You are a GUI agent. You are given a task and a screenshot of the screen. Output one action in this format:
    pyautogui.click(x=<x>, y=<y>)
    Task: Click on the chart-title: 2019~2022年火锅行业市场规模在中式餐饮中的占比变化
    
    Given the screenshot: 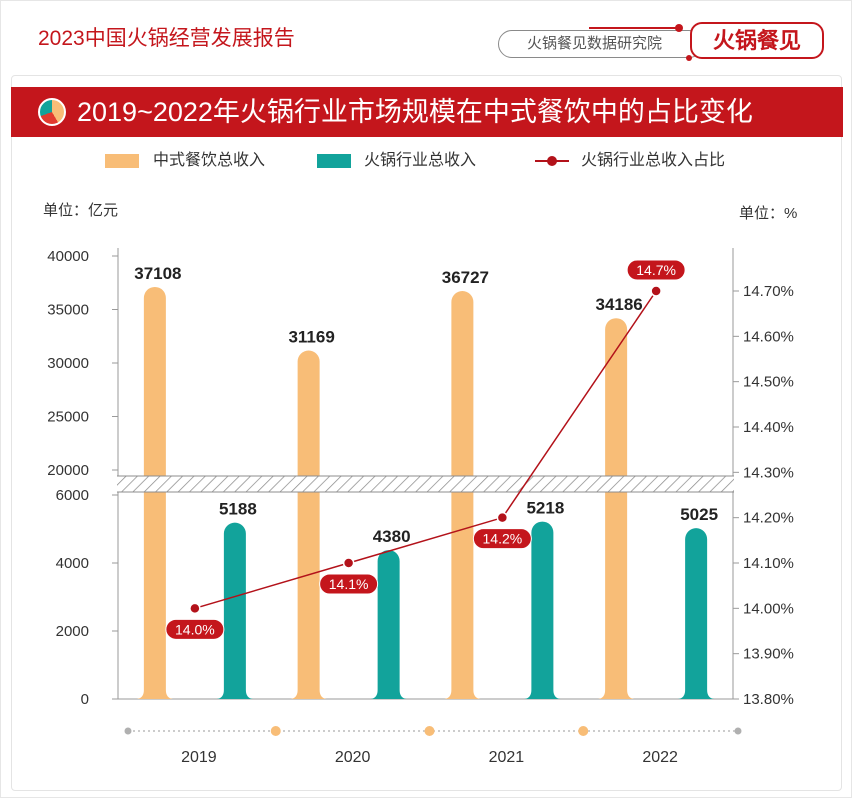 What is the action you would take?
    pyautogui.click(x=415, y=112)
    